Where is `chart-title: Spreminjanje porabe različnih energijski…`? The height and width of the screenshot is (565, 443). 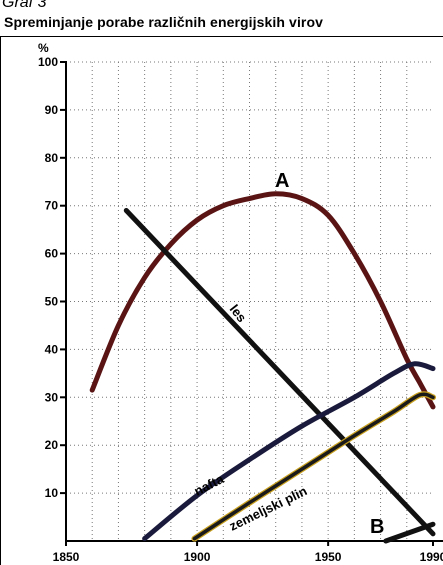 chart-title: Spreminjanje porabe različnih energijski… is located at coordinates (164, 22).